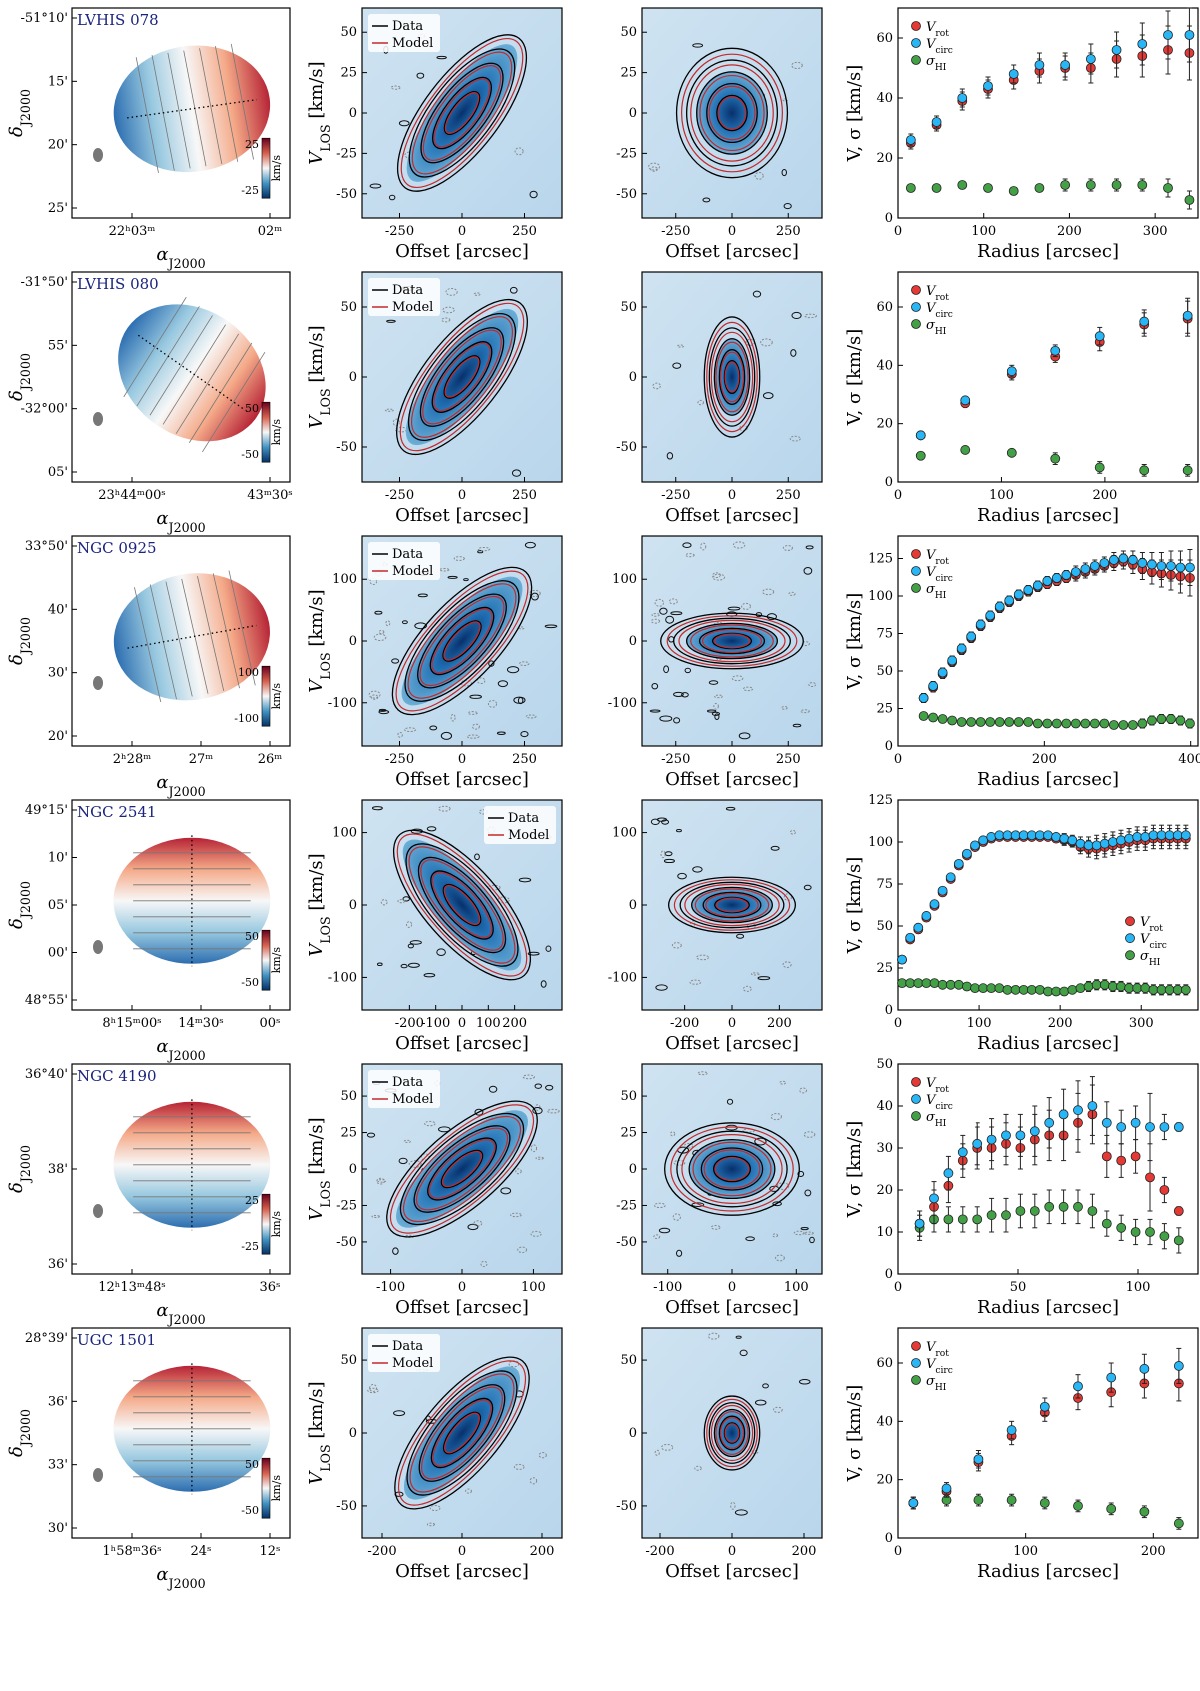  I want to click on rc-xtick-label: 200, so click(1104, 495).